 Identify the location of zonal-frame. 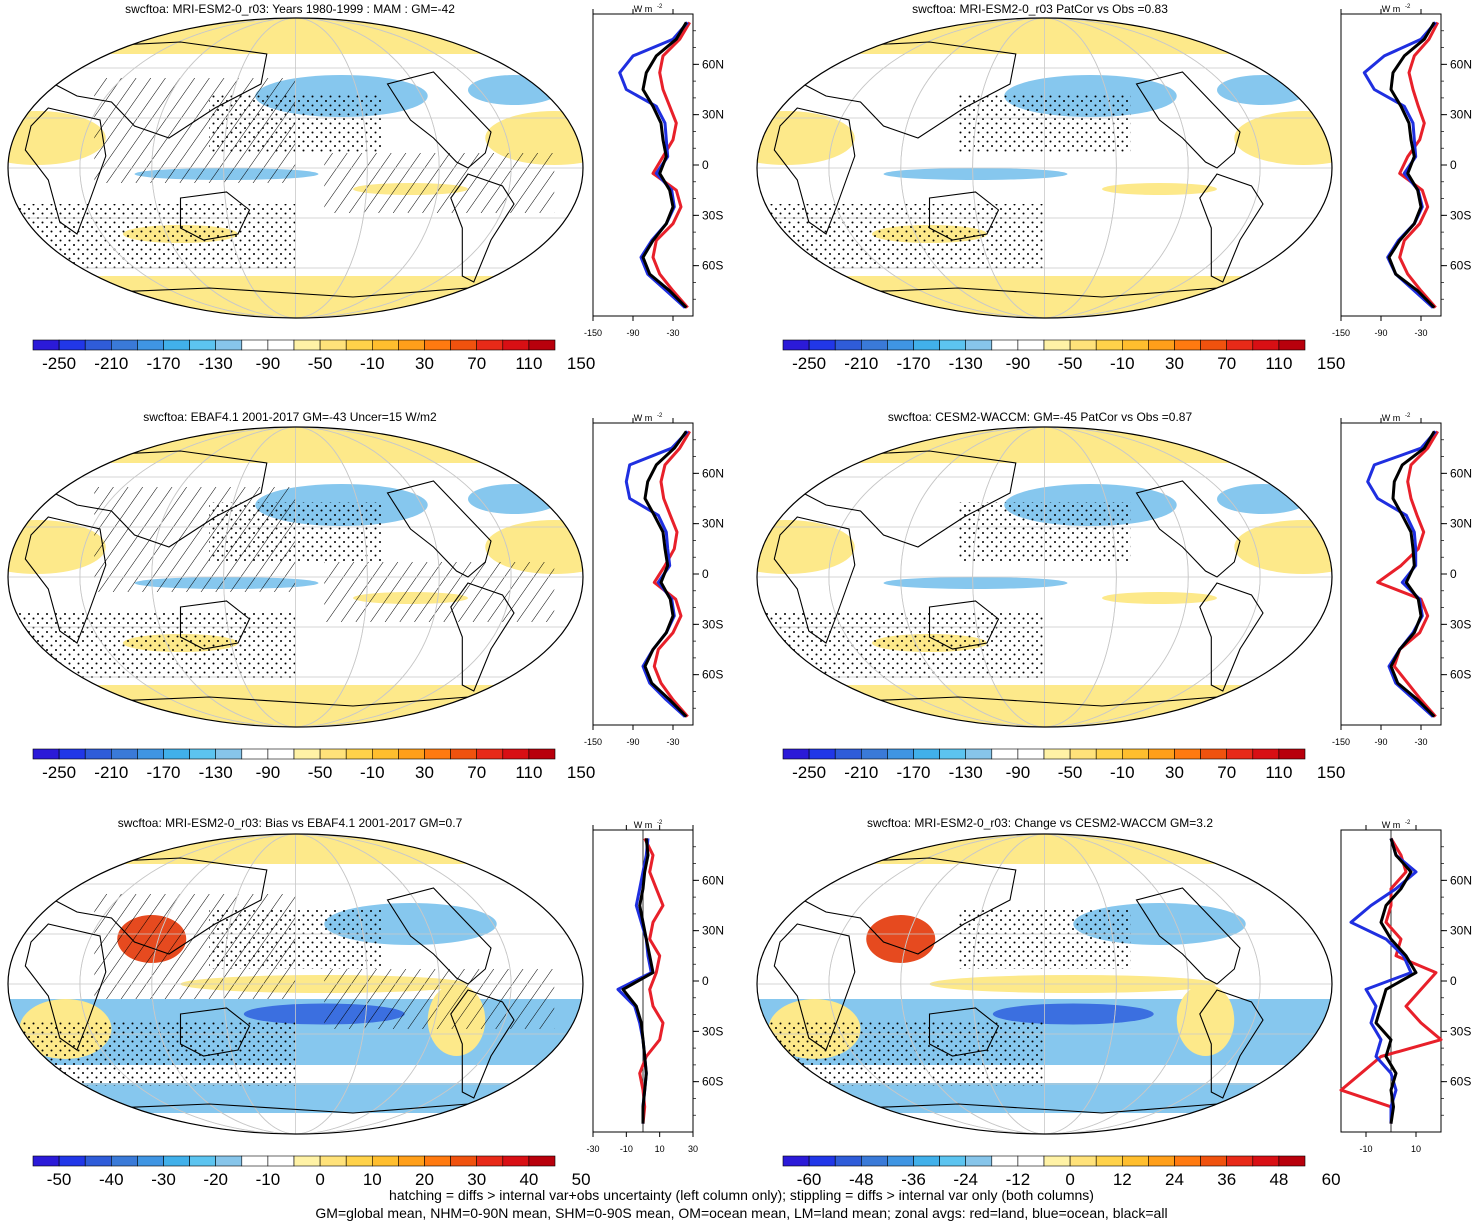
(1391, 165).